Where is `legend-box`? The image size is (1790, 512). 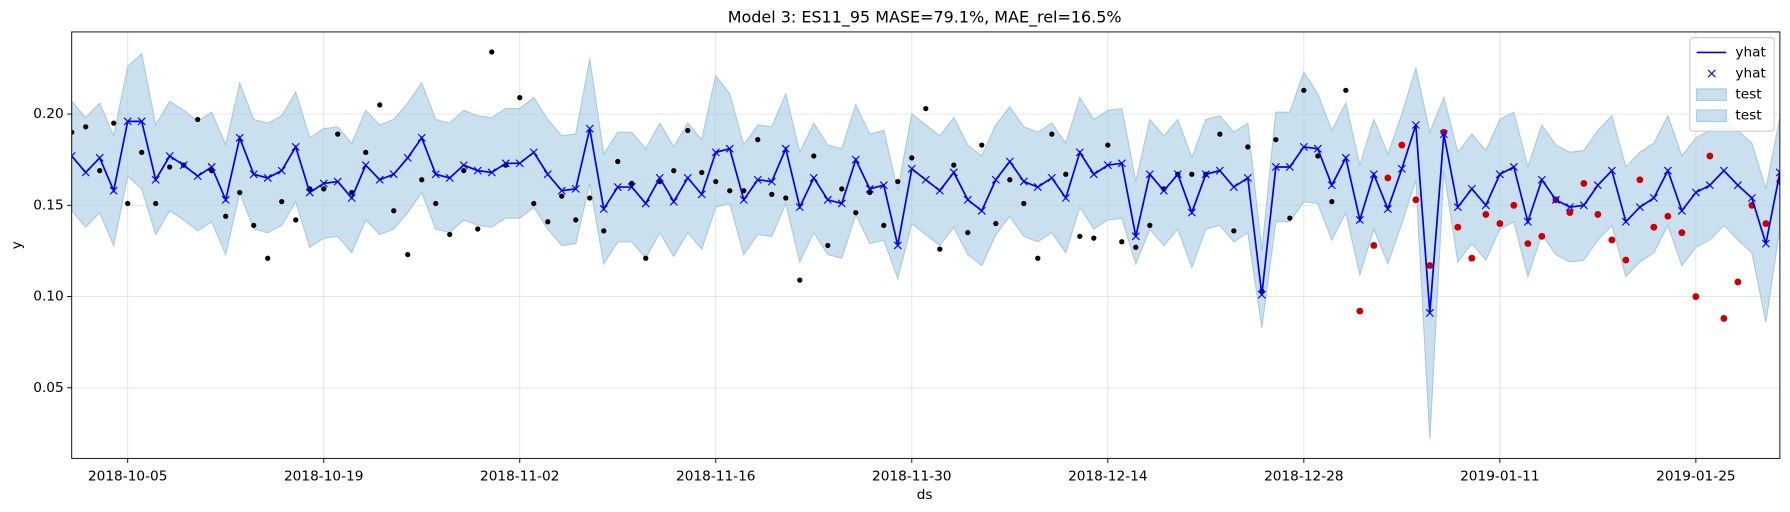
legend-box is located at coordinates (1732, 84).